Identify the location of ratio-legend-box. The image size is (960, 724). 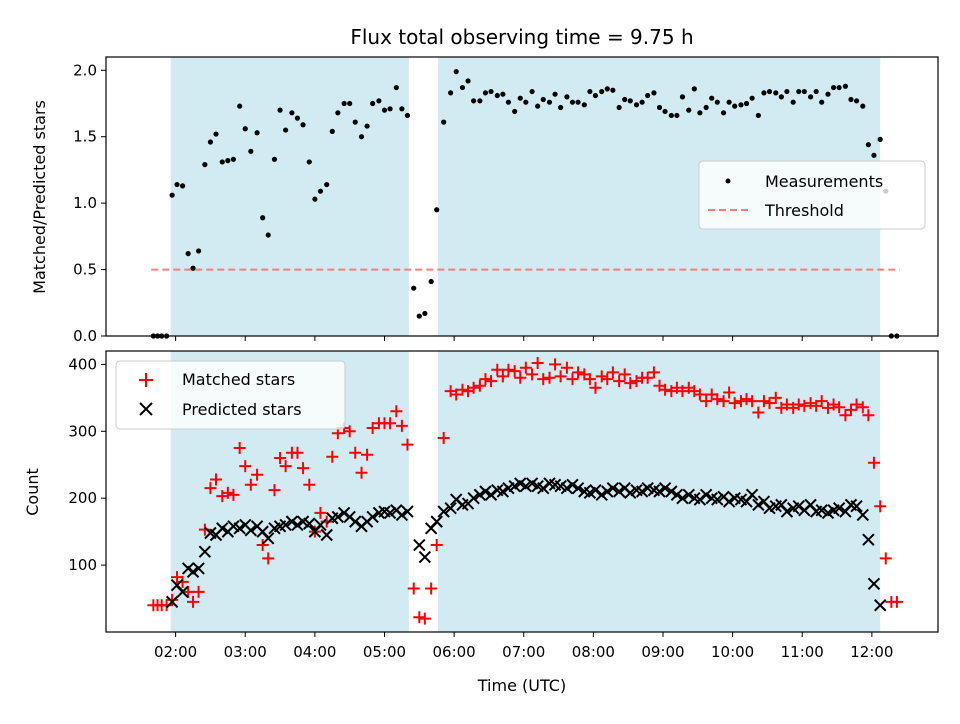
(812, 195).